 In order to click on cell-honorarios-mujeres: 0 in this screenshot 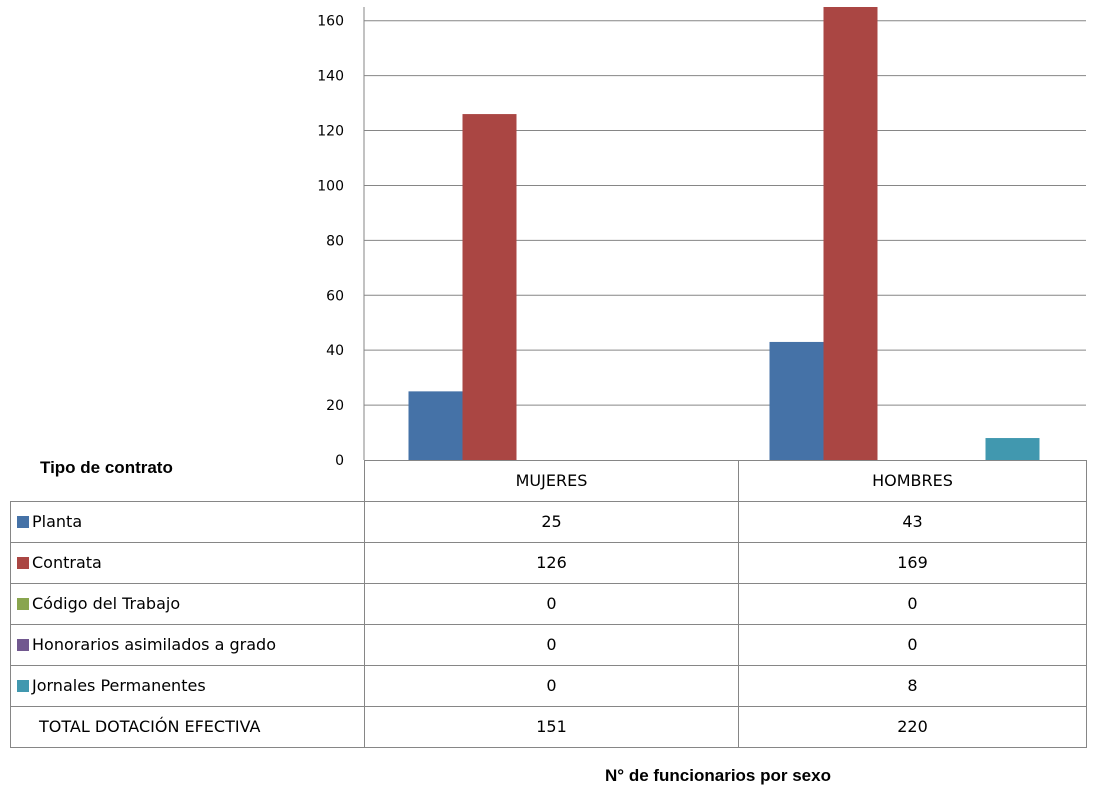, I will do `click(551, 644)`.